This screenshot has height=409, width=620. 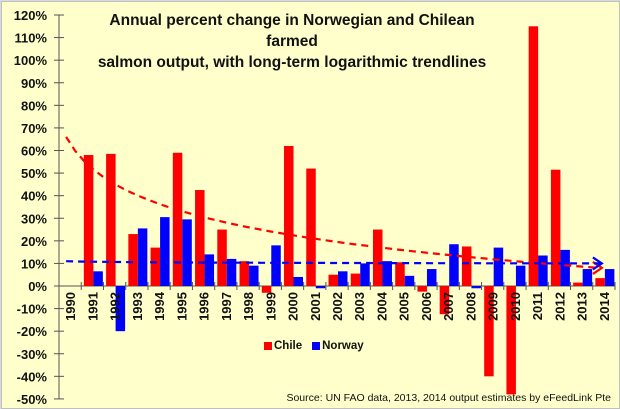 What do you see at coordinates (254, 275) in the screenshot?
I see `bar-norway-1998` at bounding box center [254, 275].